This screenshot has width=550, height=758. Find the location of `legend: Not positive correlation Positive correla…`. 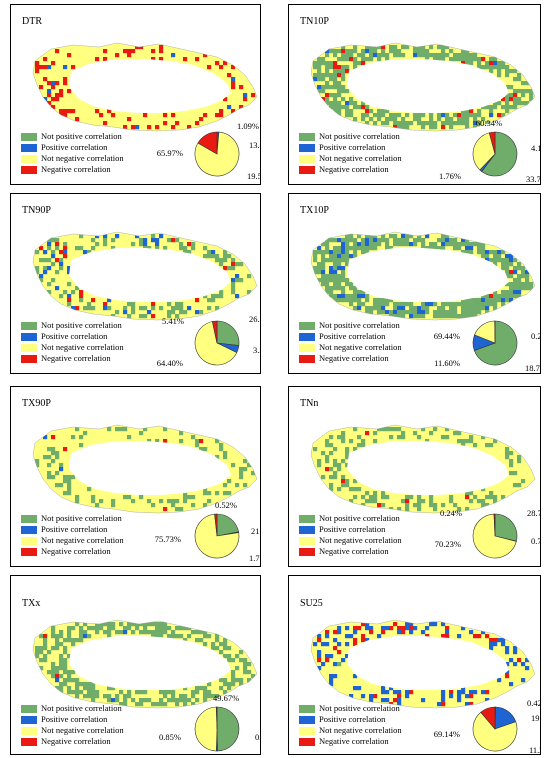

legend: Not positive correlation Positive correla… is located at coordinates (72, 535).